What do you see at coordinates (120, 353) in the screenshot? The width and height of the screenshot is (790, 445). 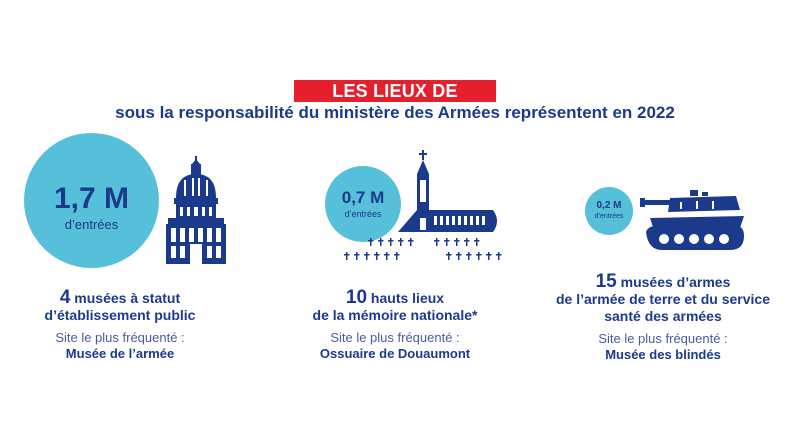 I see `site-name: Musée de l’armée` at bounding box center [120, 353].